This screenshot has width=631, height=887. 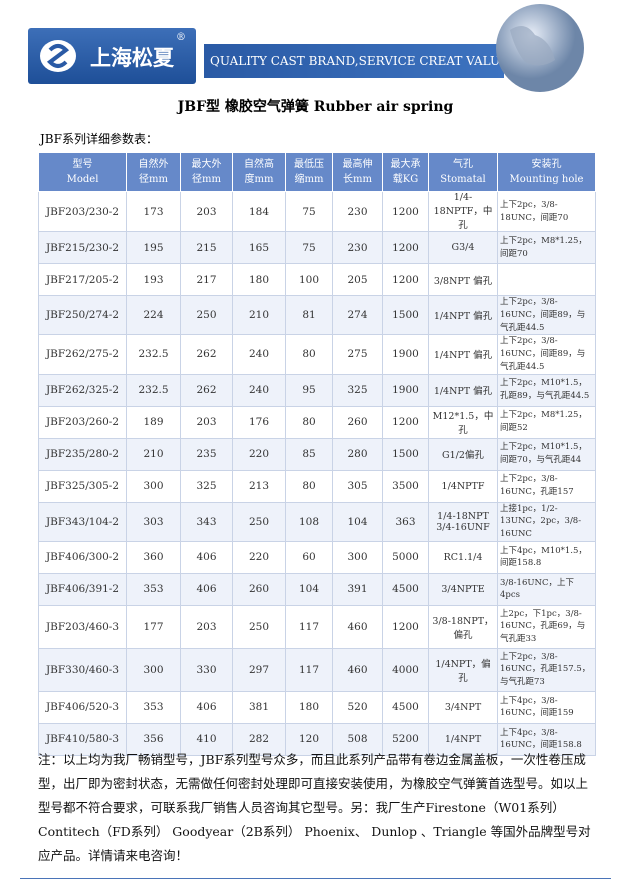 What do you see at coordinates (463, 557) in the screenshot?
I see `table-cell: RC1.1/4` at bounding box center [463, 557].